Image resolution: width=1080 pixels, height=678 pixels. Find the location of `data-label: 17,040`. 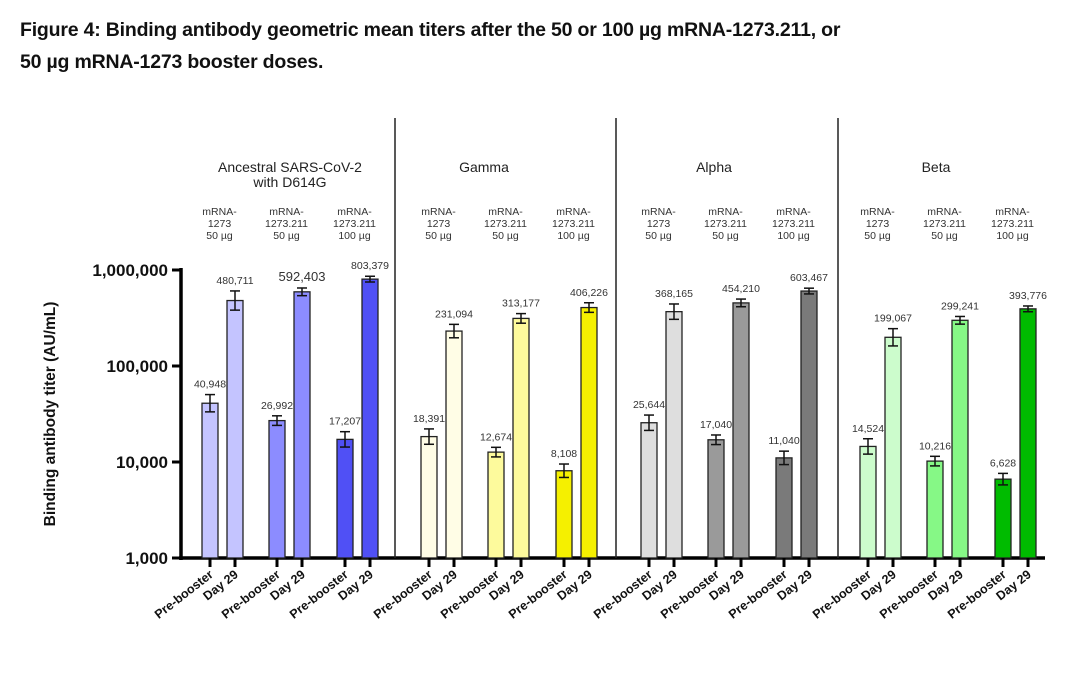

data-label: 17,040 is located at coordinates (716, 425).